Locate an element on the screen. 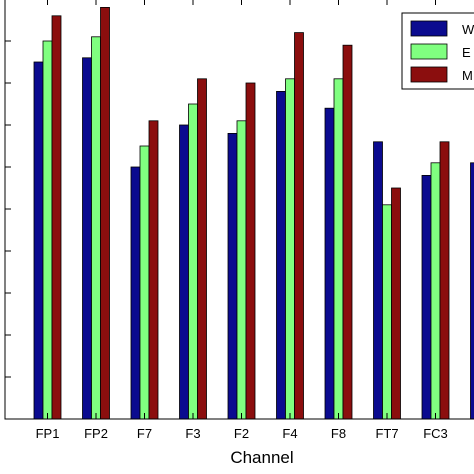 The image size is (474, 474). legend-swatch-w is located at coordinates (429, 28).